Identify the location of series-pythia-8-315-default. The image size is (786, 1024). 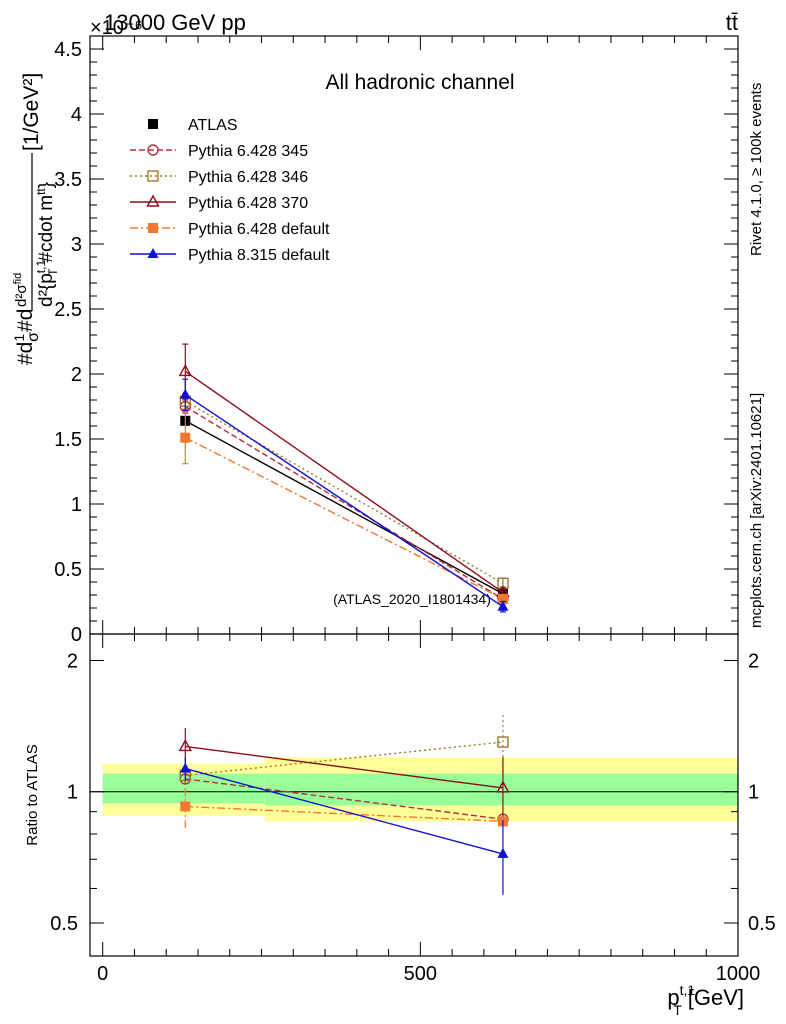
(344, 495).